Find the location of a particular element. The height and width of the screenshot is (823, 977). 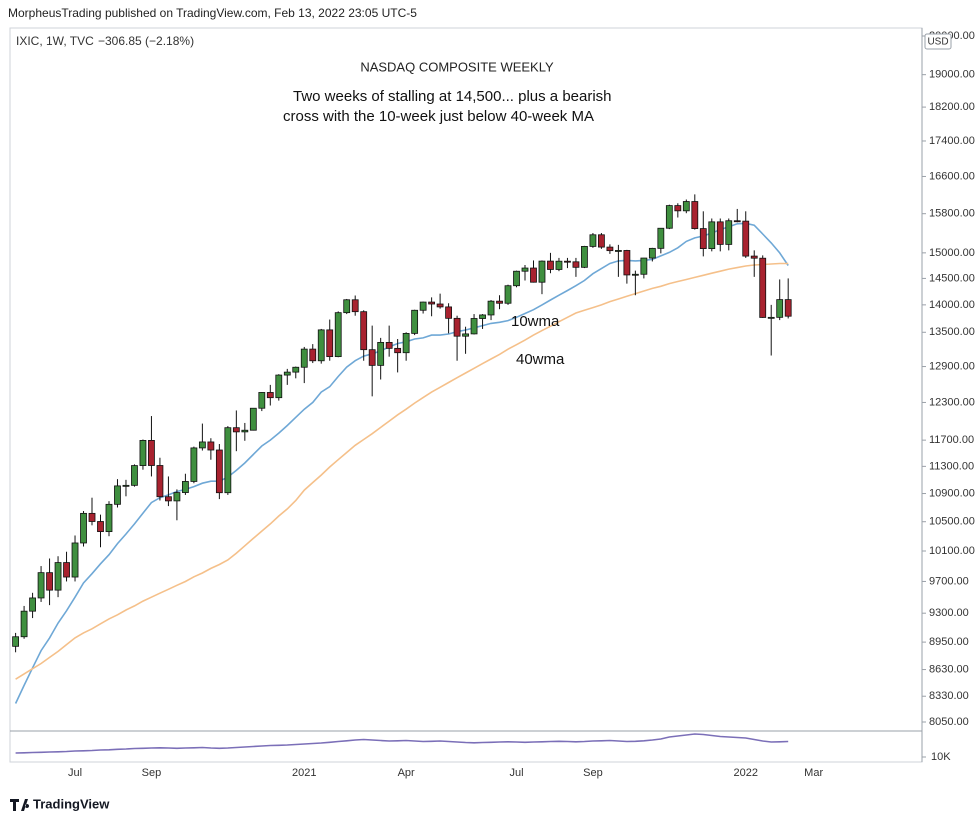

y-tick-label: 11300.00 is located at coordinates (951, 466).